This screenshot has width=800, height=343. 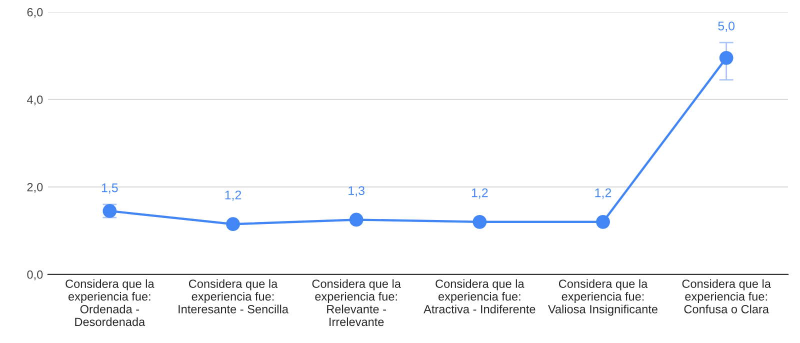 I want to click on y-tick-label: 6,0, so click(x=35, y=13).